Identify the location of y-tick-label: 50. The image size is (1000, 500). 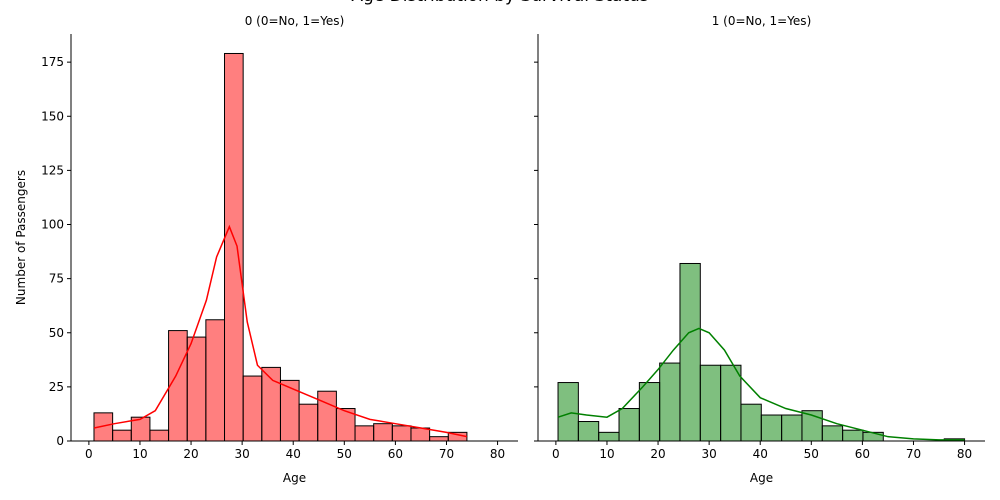
(56, 333).